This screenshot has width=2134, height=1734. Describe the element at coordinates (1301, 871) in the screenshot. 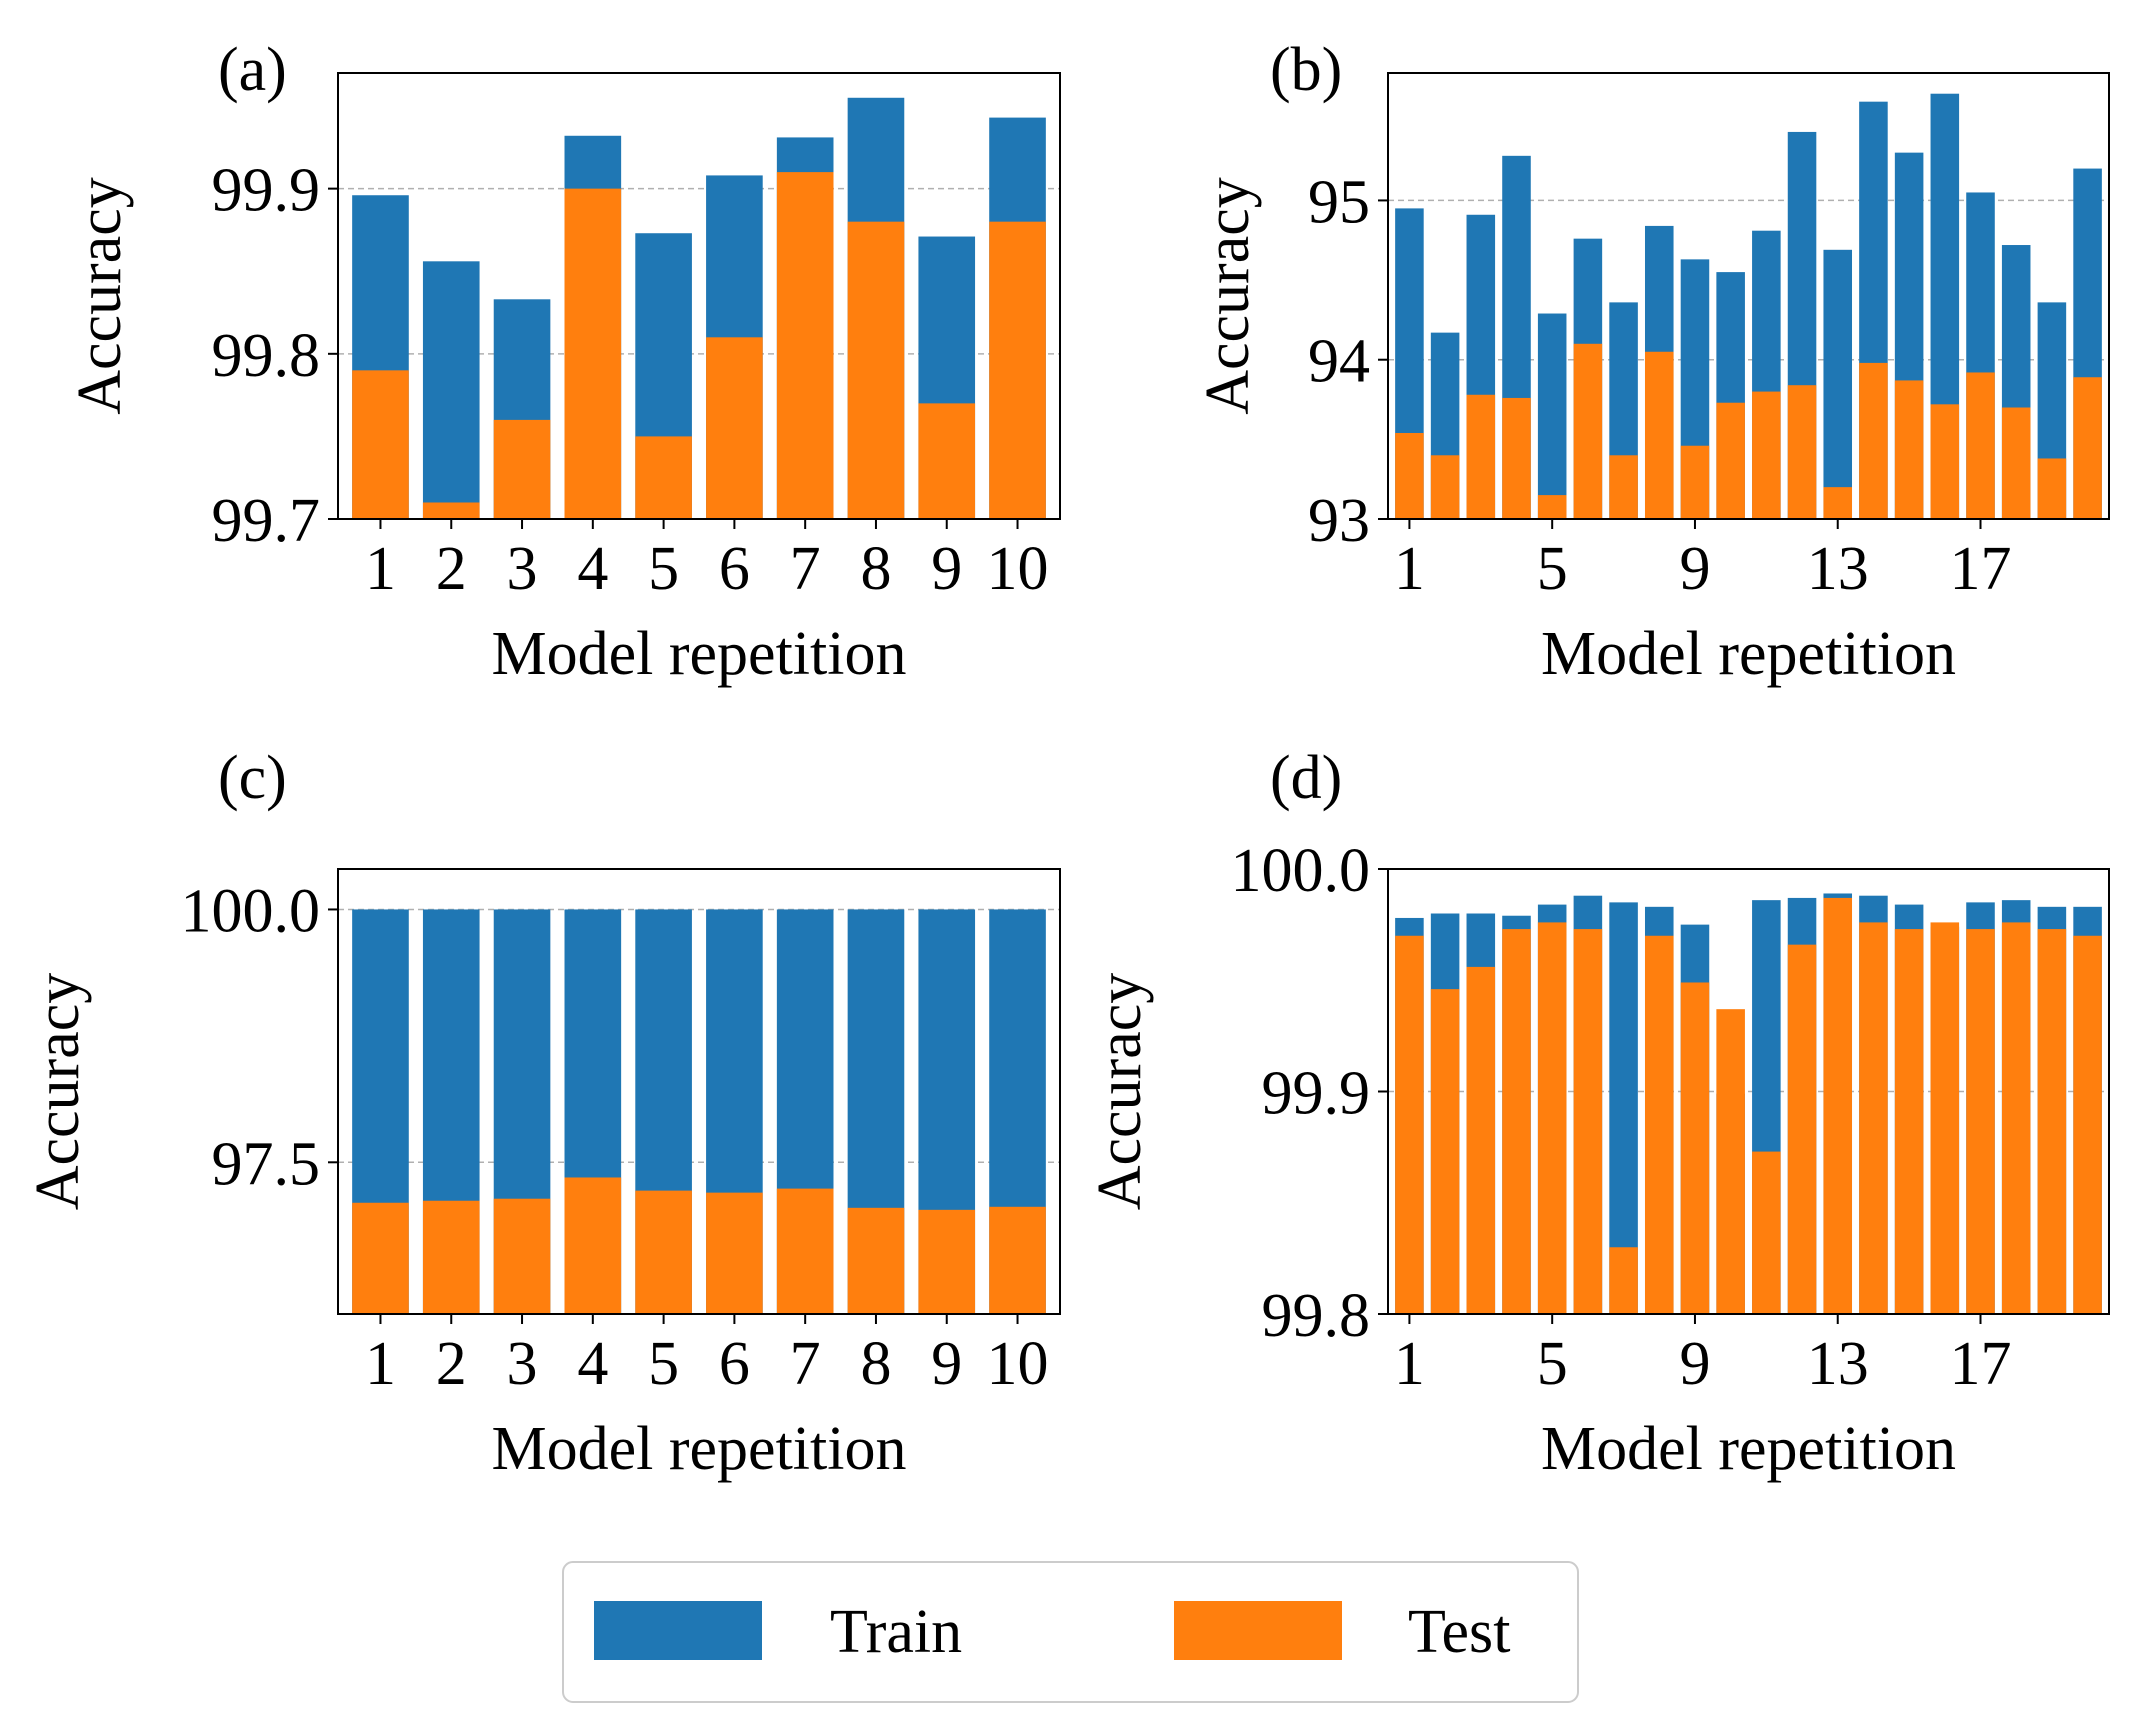

I see `ytick-label-d-2: 100.0` at that location.